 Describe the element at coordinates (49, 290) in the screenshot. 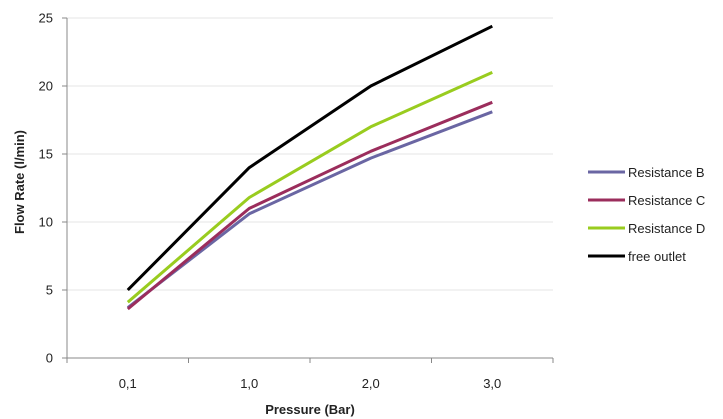

I see `y-tick-label: 5` at that location.